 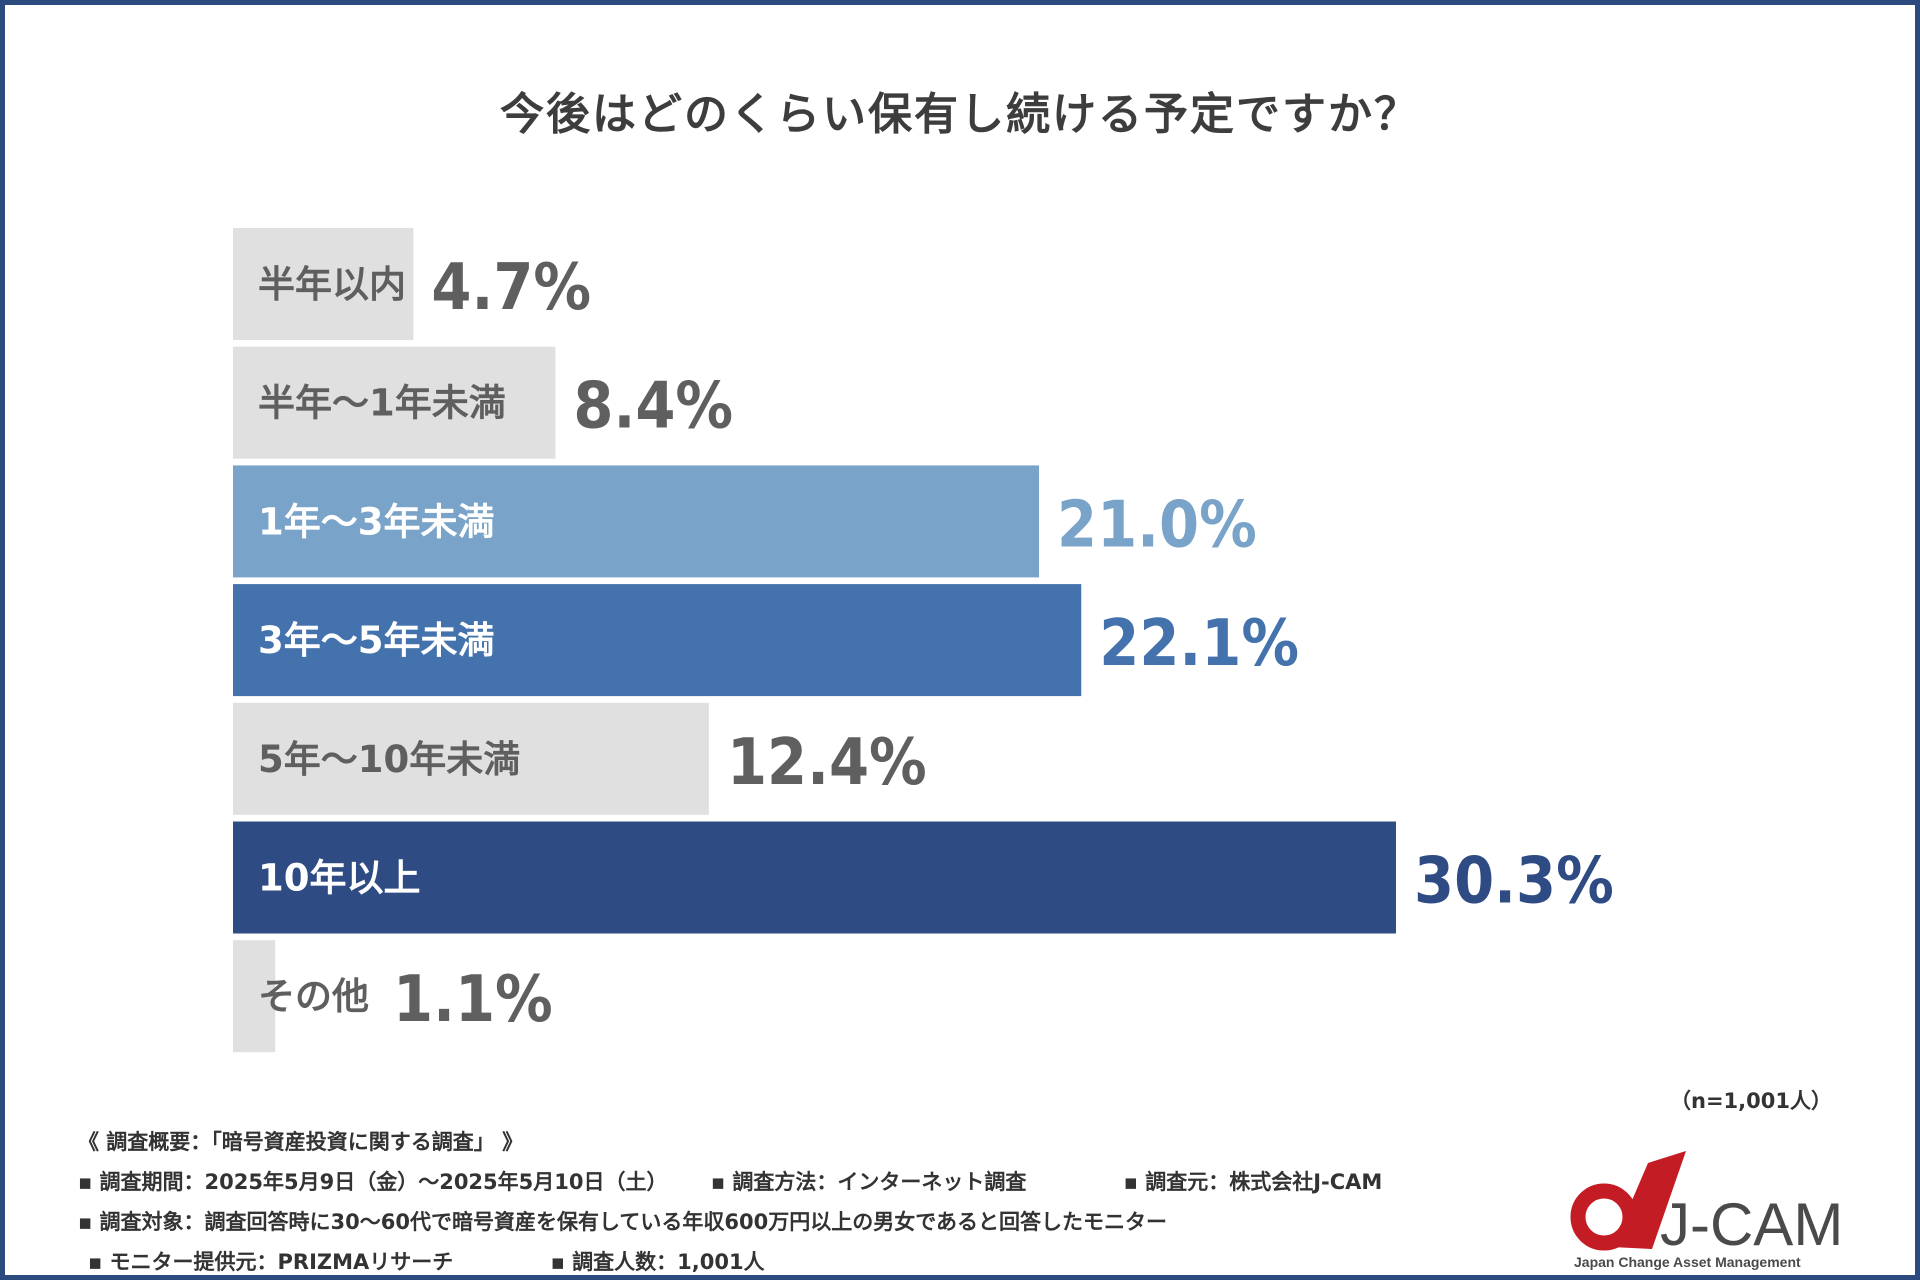 What do you see at coordinates (960, 114) in the screenshot?
I see `chart-title: 今後はどのくらい保有し続ける予定ですか？` at bounding box center [960, 114].